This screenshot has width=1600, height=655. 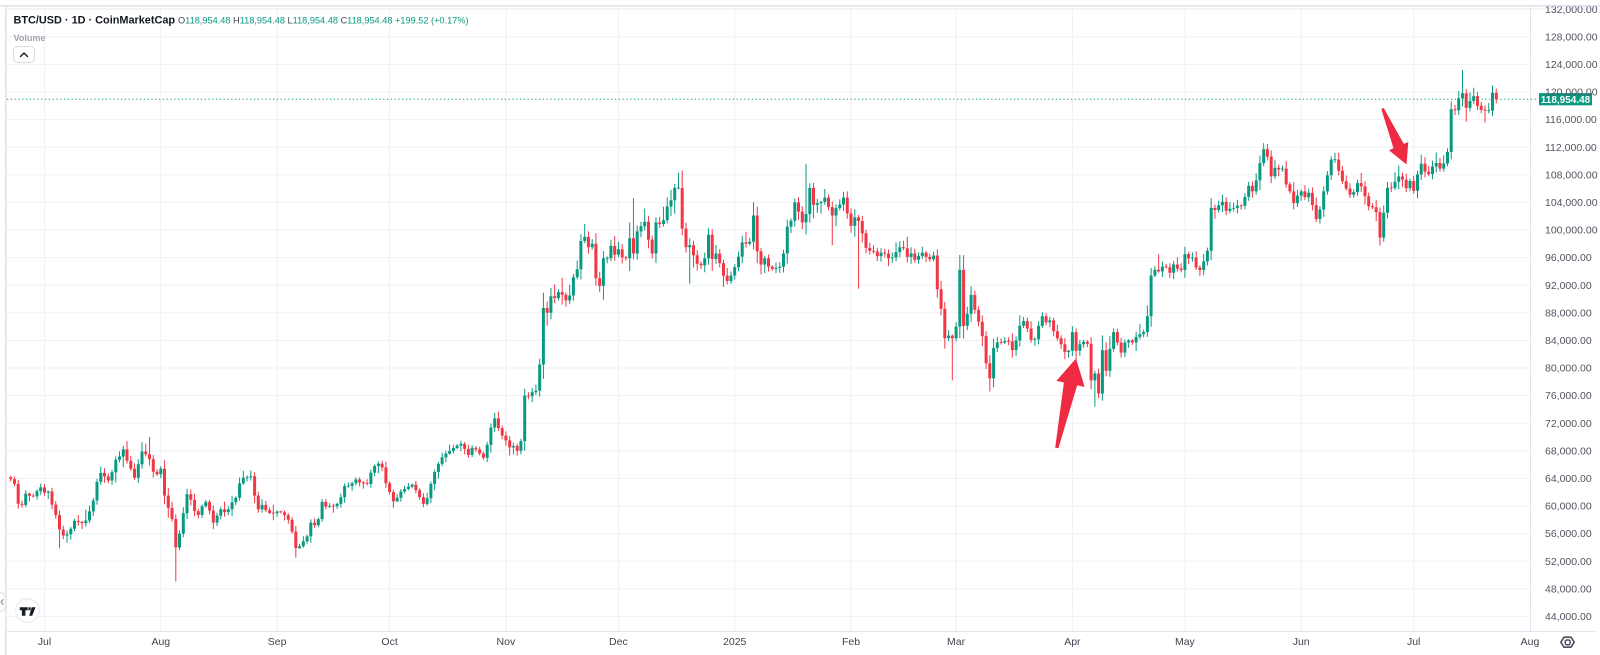 What do you see at coordinates (95, 21) in the screenshot?
I see `svg-text: BTC/USD · 1D · CoinMarketCap` at bounding box center [95, 21].